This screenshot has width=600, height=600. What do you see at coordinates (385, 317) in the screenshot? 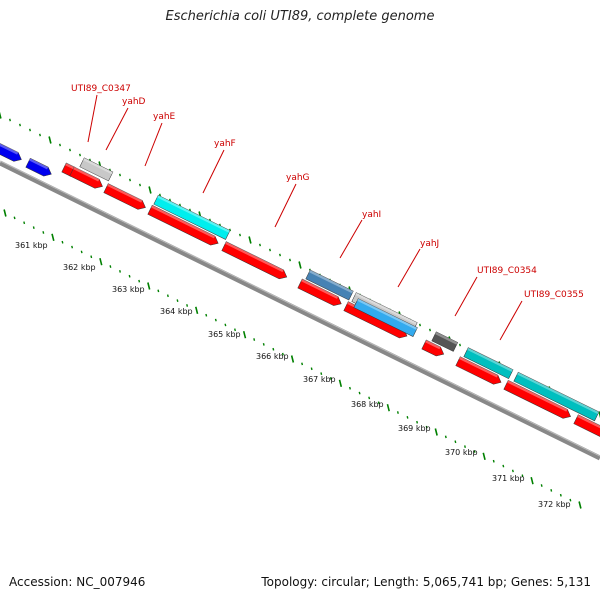
I see `skyblue-feature-yahJ` at bounding box center [385, 317].